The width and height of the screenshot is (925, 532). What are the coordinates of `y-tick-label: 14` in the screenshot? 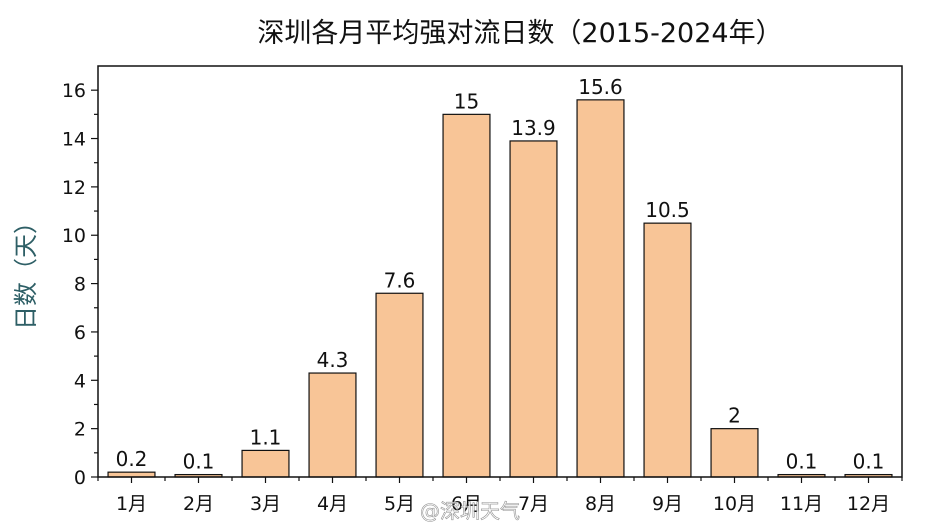 It's located at (74, 140).